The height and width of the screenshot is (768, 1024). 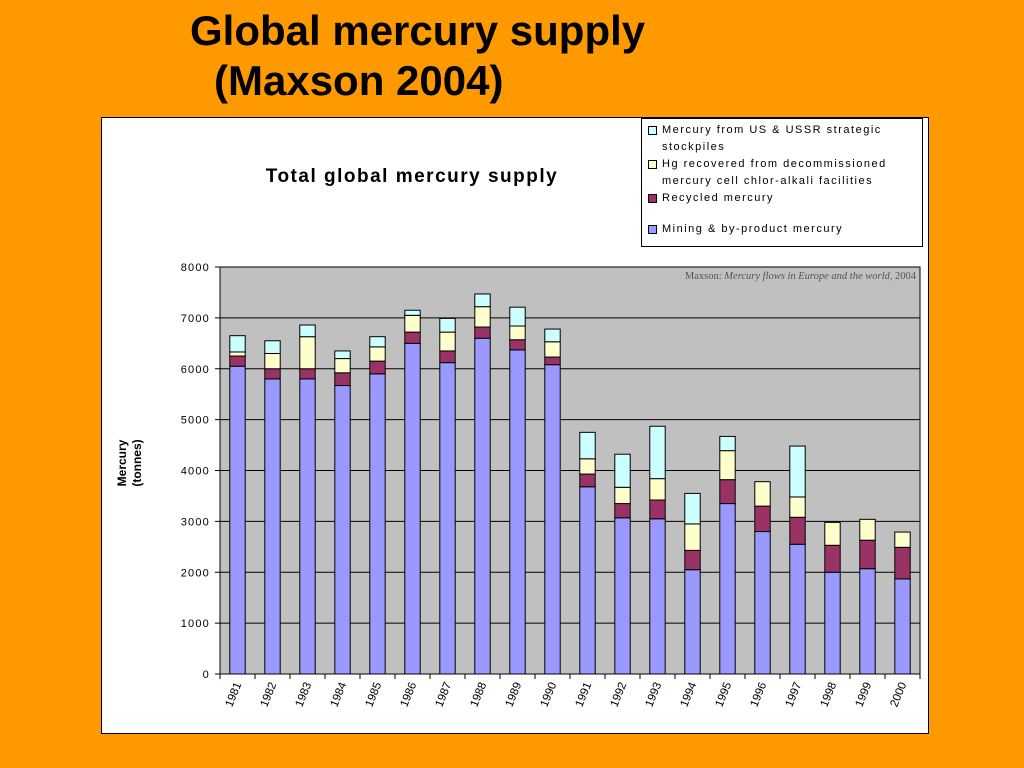 I want to click on bar-segment-1995-s2, so click(x=727, y=465).